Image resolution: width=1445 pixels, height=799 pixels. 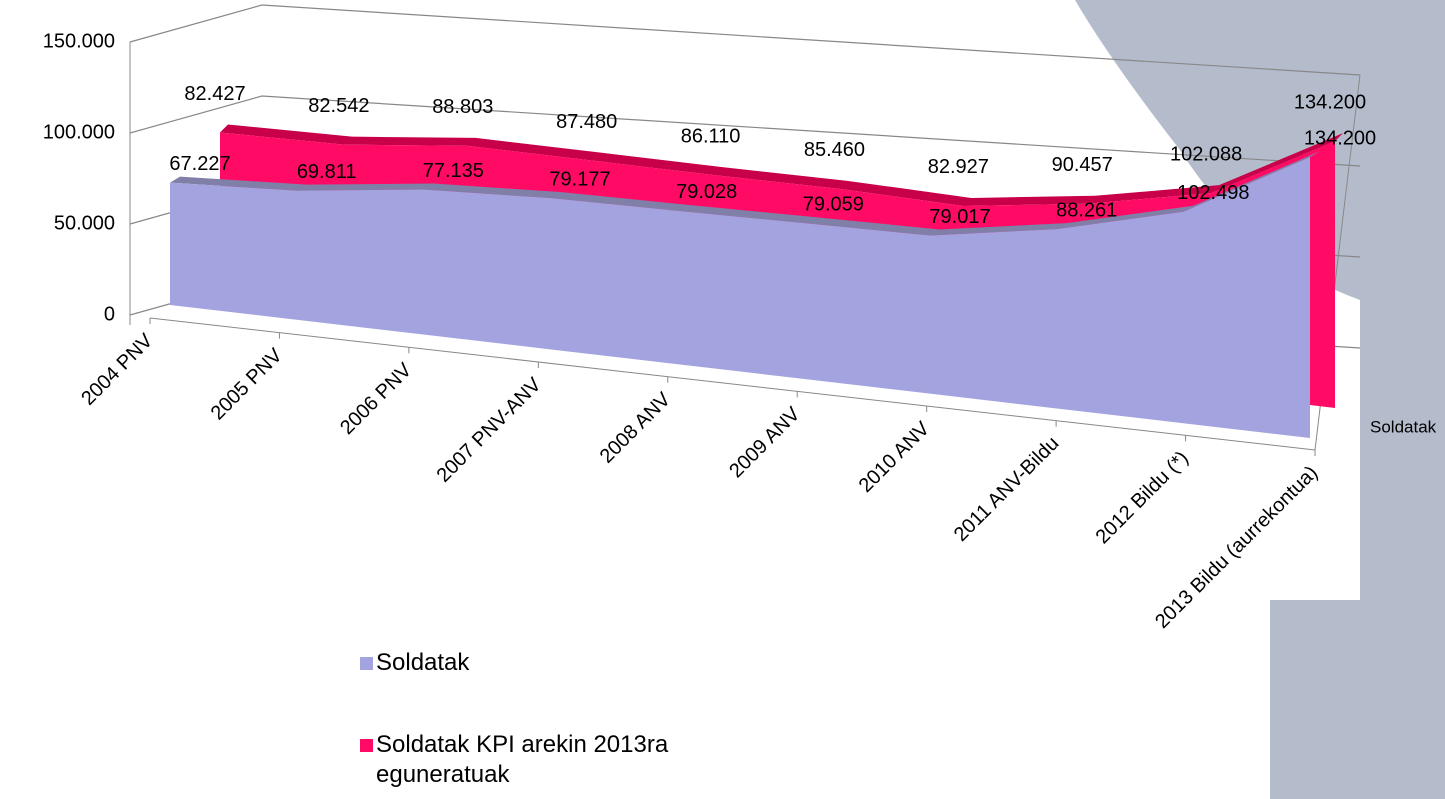 I want to click on y-tick-label: 0, so click(x=109, y=314).